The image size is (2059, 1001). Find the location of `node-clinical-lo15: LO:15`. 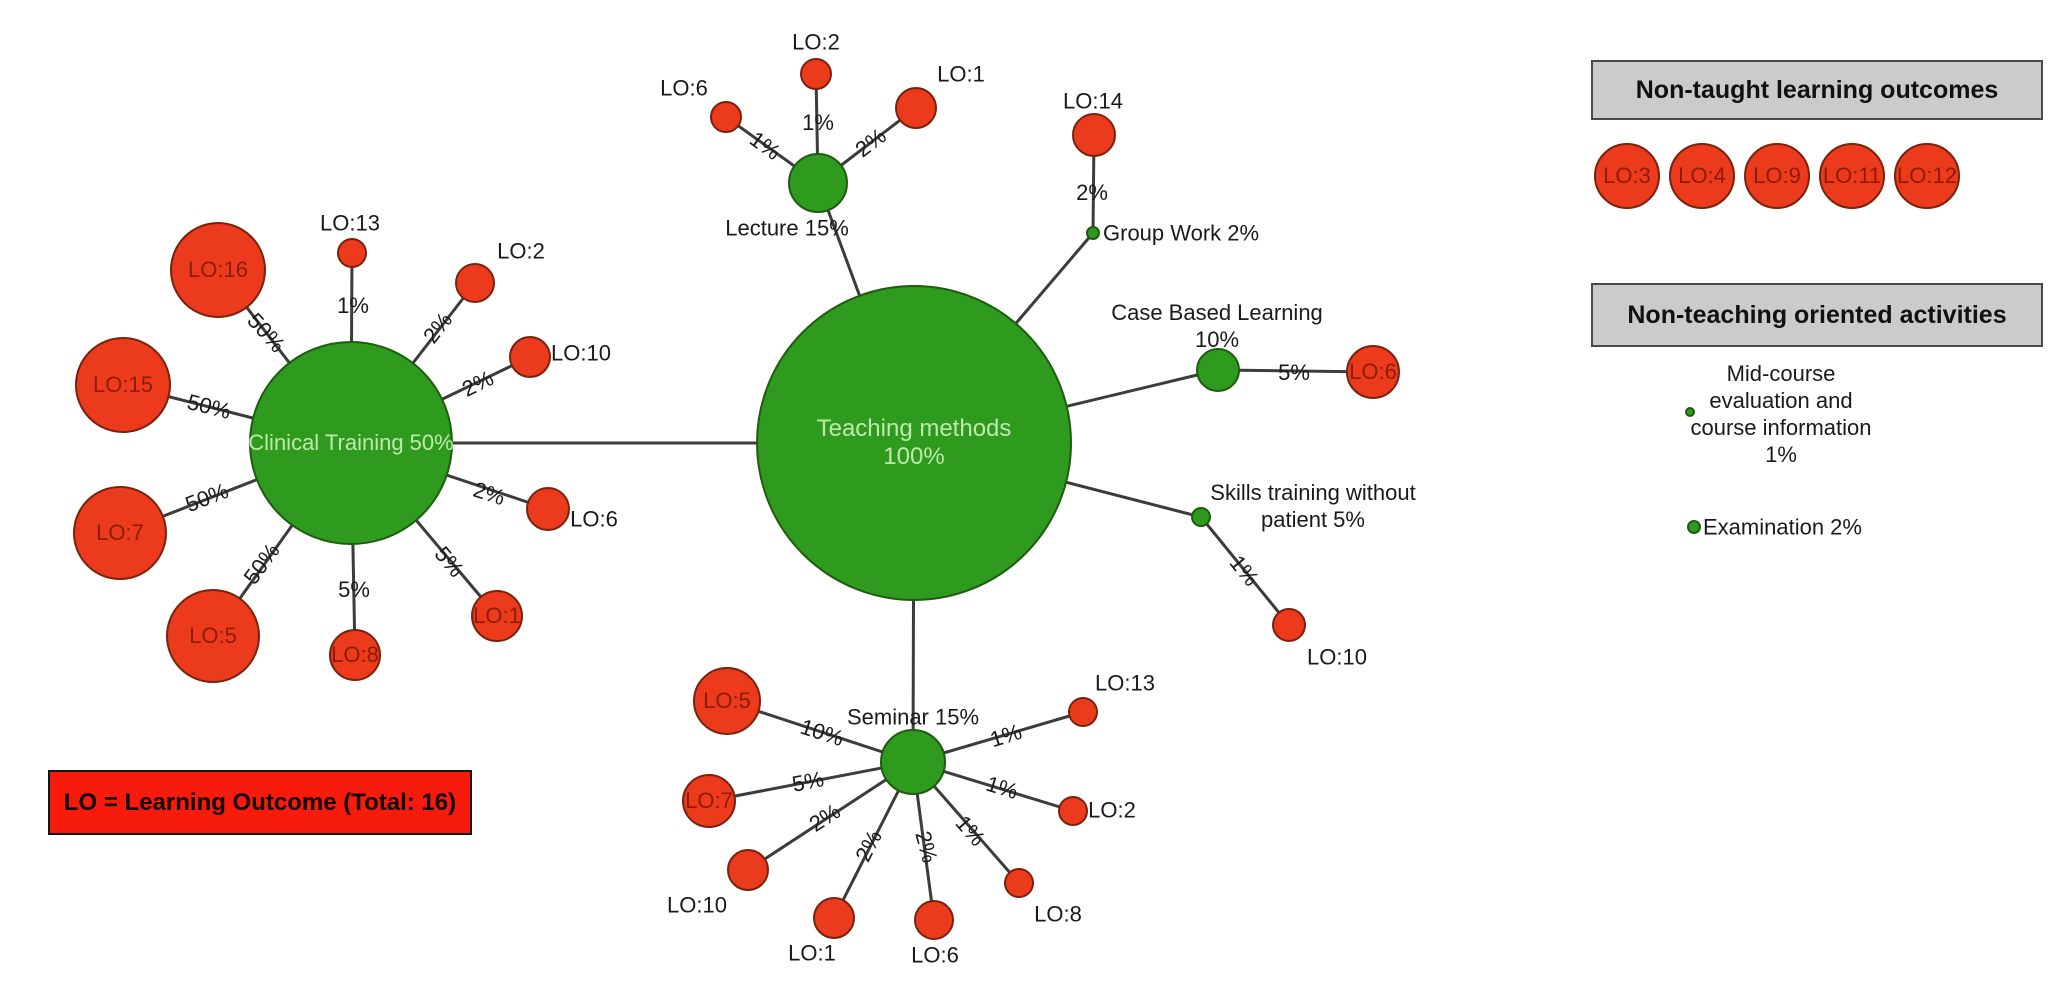

node-clinical-lo15: LO:15 is located at coordinates (123, 385).